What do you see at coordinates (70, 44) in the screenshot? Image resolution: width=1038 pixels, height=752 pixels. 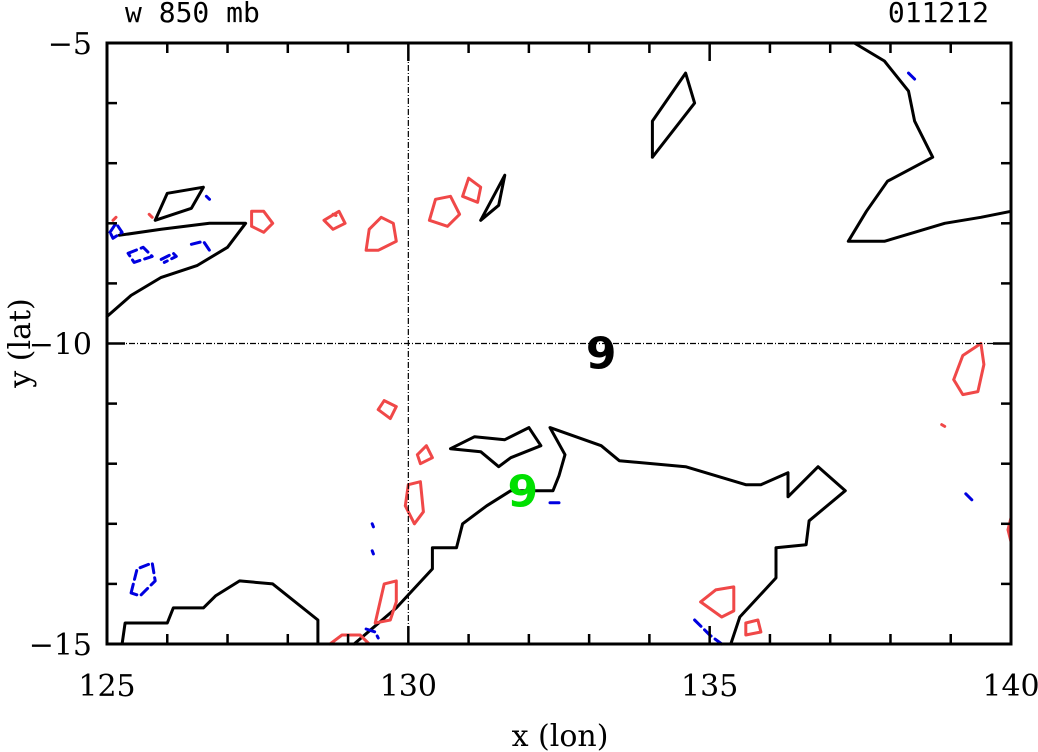 I see `y-tick-label: −5` at bounding box center [70, 44].